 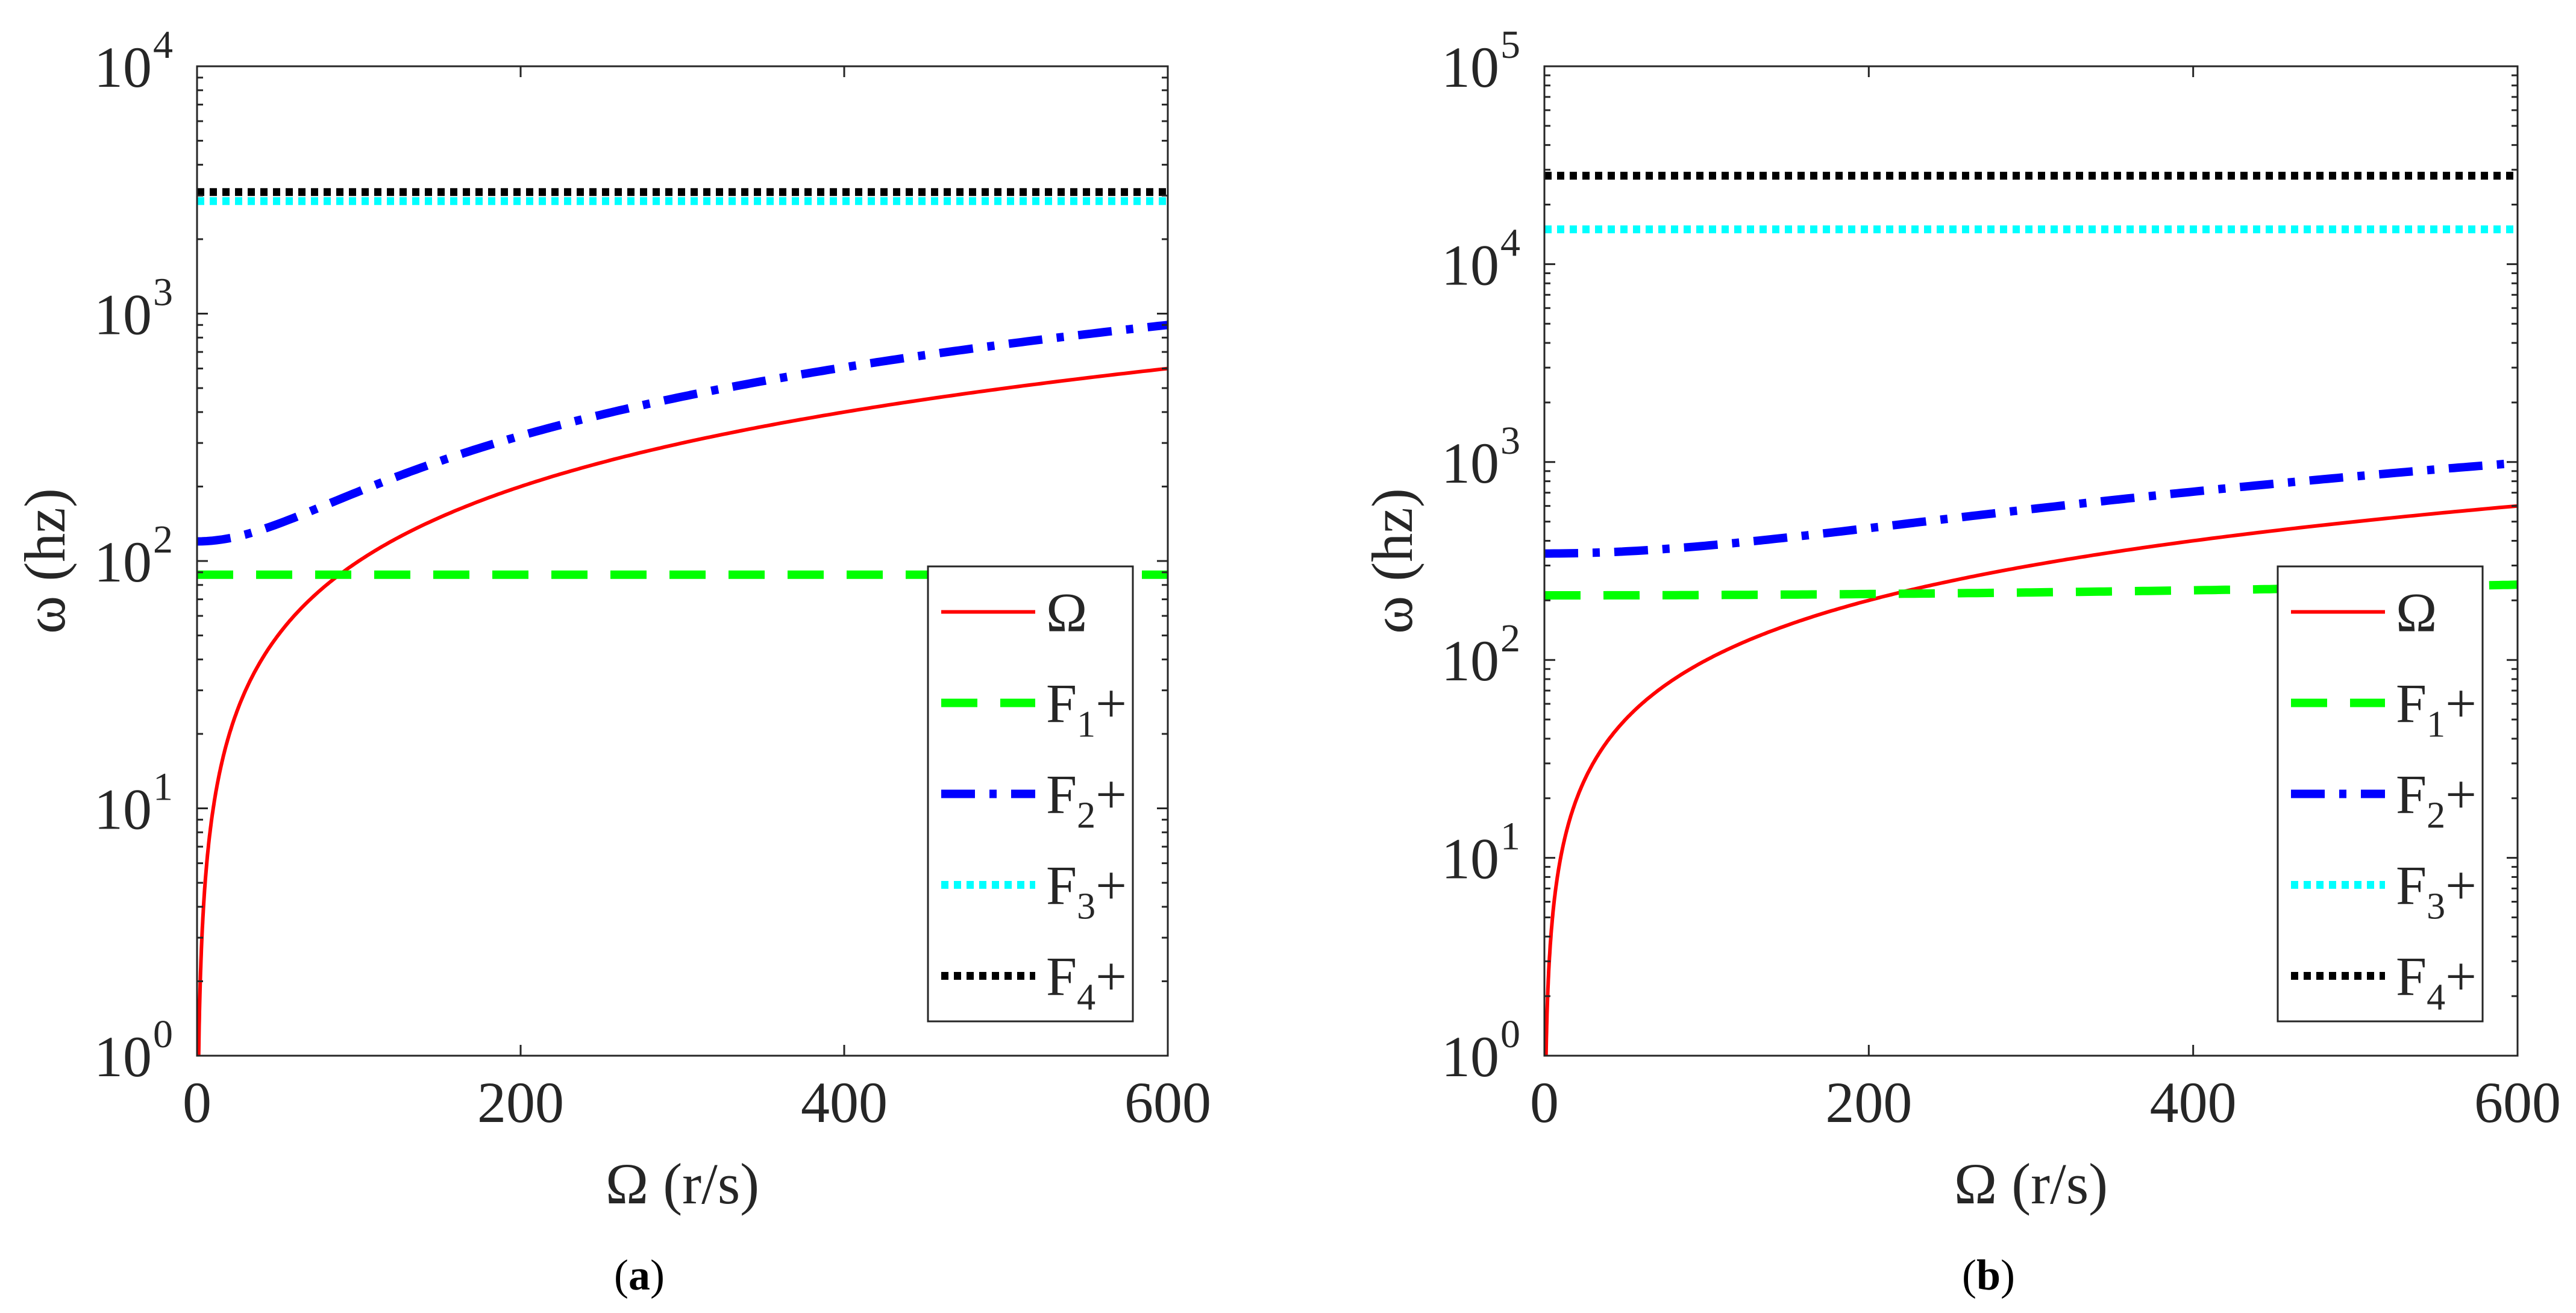 I want to click on panel-caption: (a), so click(x=639, y=1275).